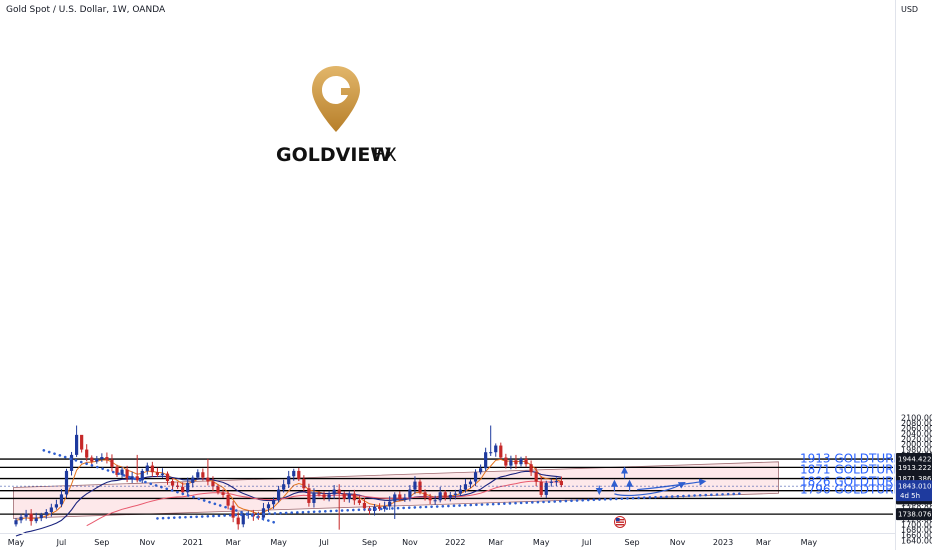 The width and height of the screenshot is (932, 550). What do you see at coordinates (586, 542) in the screenshot?
I see `time-tick-13: Jul` at bounding box center [586, 542].